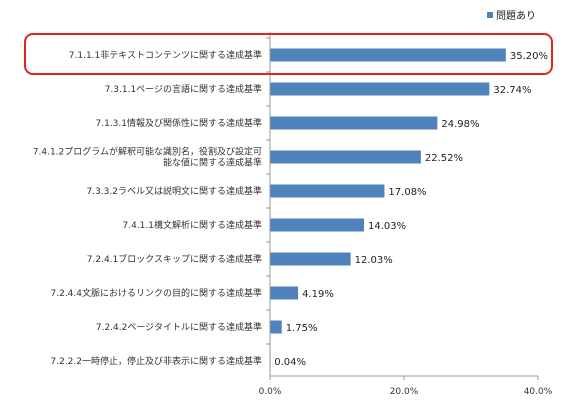  I want to click on value-label: 0.04%, so click(290, 362).